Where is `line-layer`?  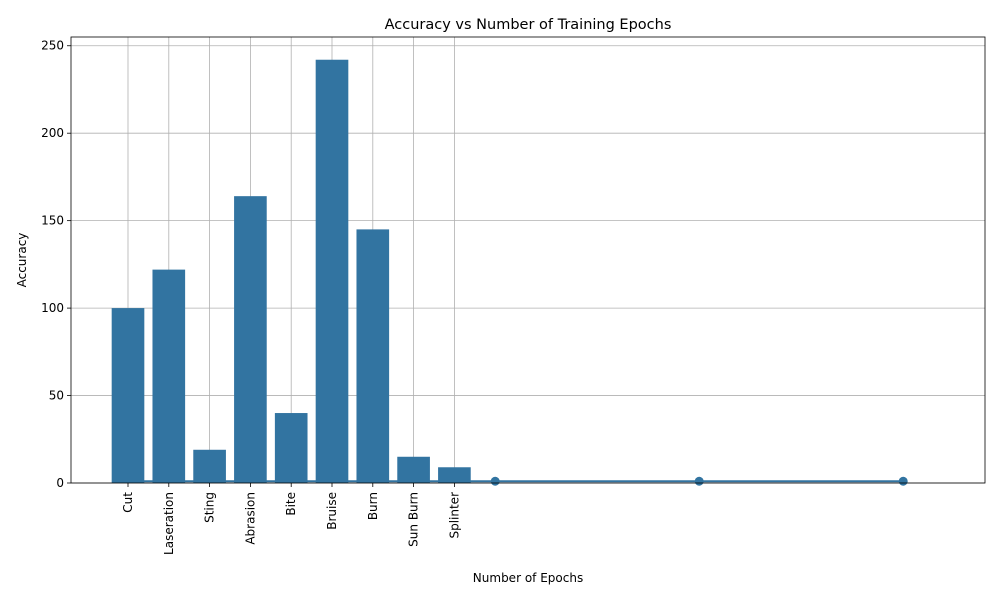
line-layer is located at coordinates (518, 481).